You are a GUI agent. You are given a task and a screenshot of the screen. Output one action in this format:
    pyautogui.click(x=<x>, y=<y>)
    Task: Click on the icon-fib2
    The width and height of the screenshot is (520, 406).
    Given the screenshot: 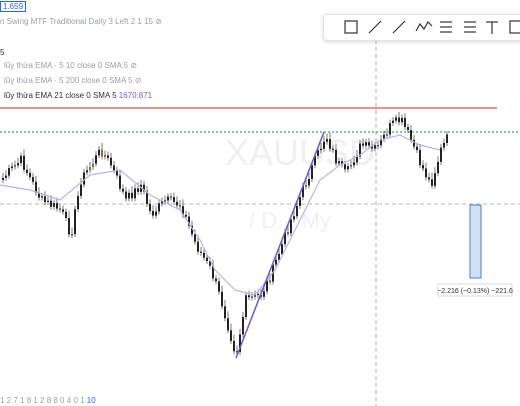 What is the action you would take?
    pyautogui.click(x=470, y=27)
    